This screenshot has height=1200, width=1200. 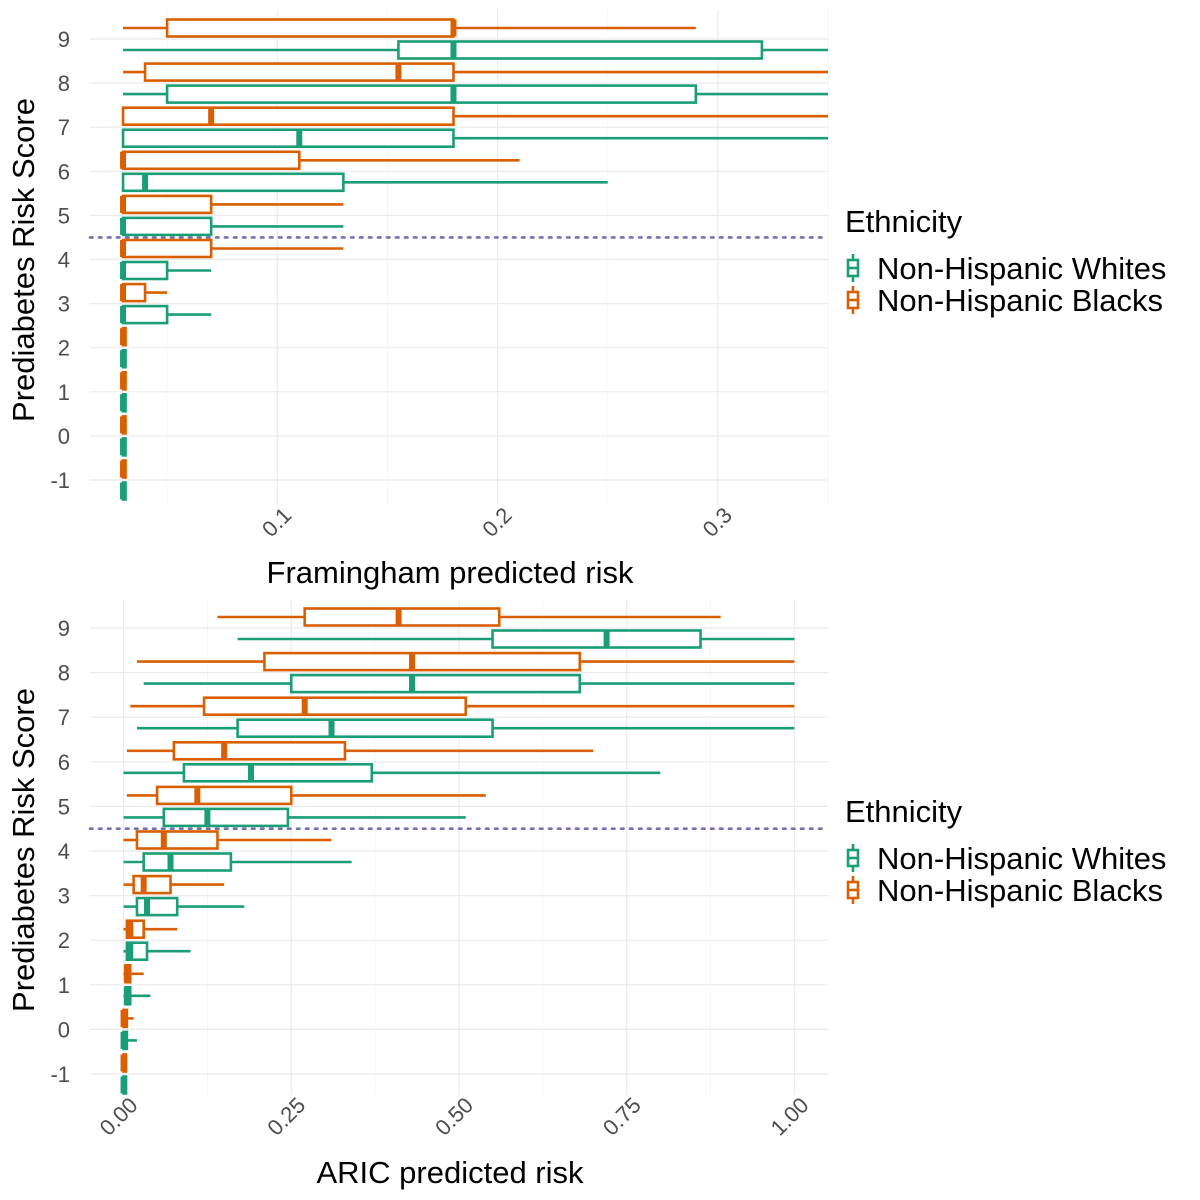 What do you see at coordinates (1020, 300) in the screenshot?
I see `framingham-legend-label-blacks: Non-Hispanic Blacks` at bounding box center [1020, 300].